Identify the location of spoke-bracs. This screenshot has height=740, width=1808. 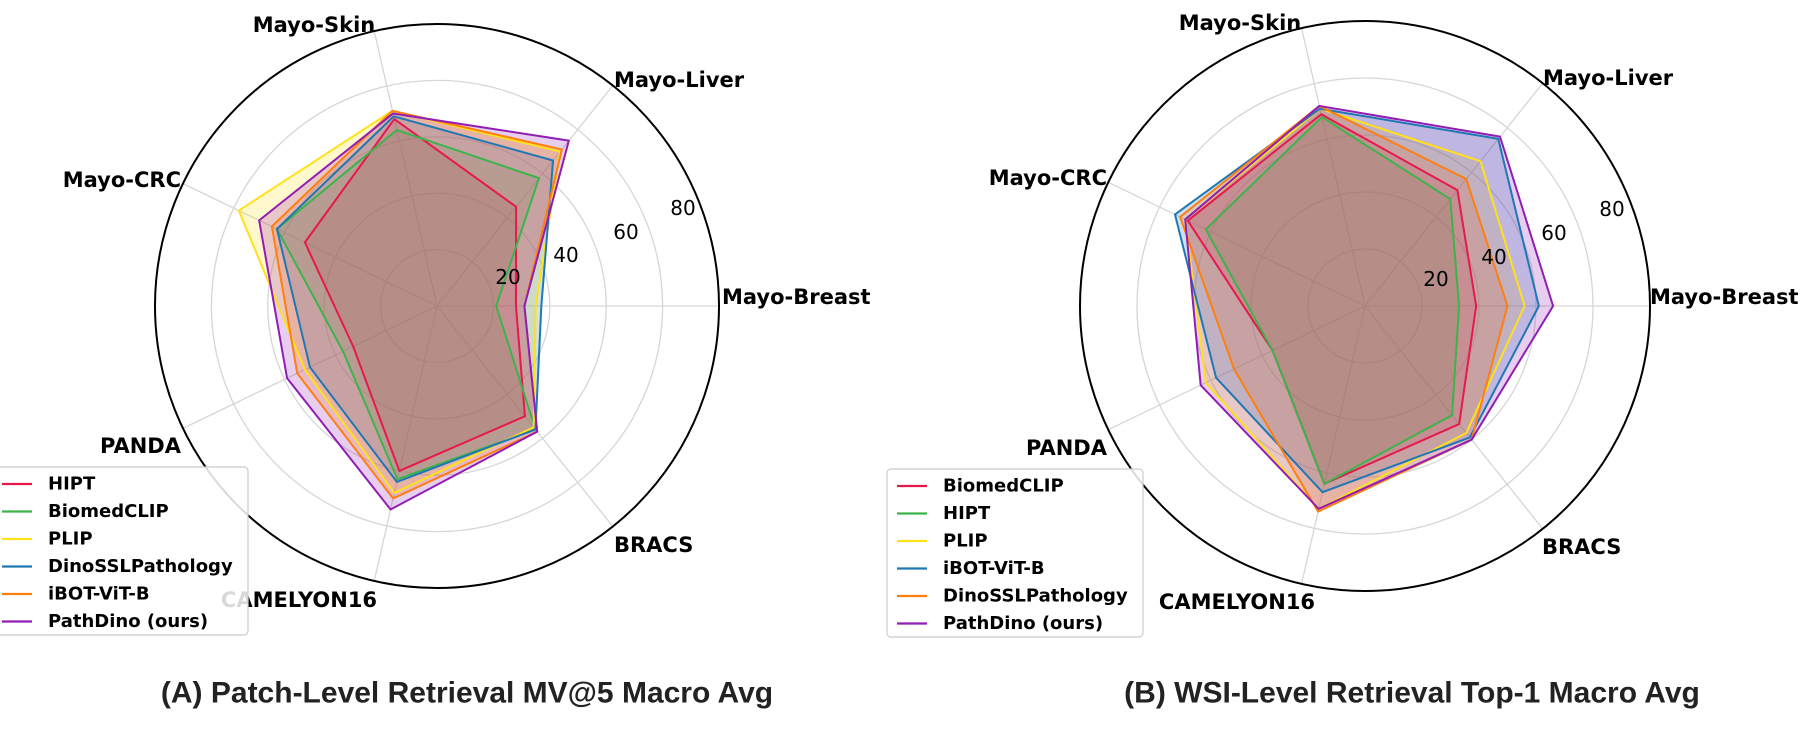
(1454, 417).